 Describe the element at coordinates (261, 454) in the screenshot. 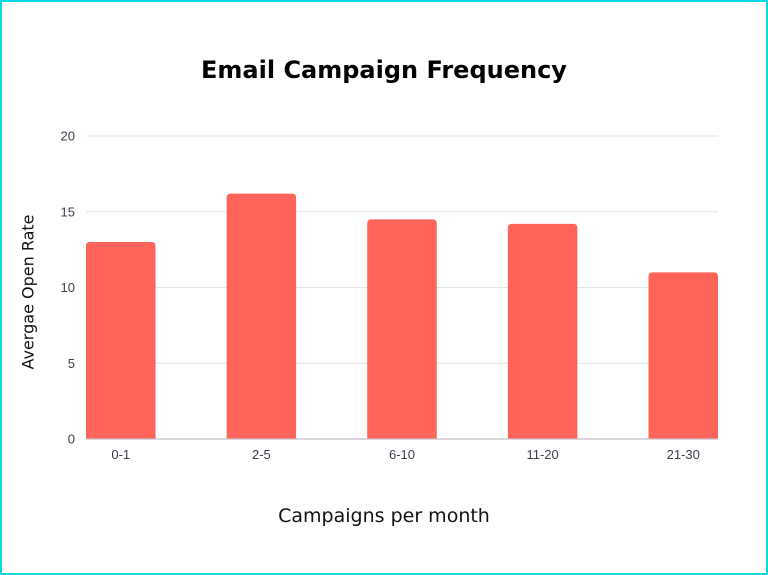

I see `x-tick-label: 2-5` at that location.